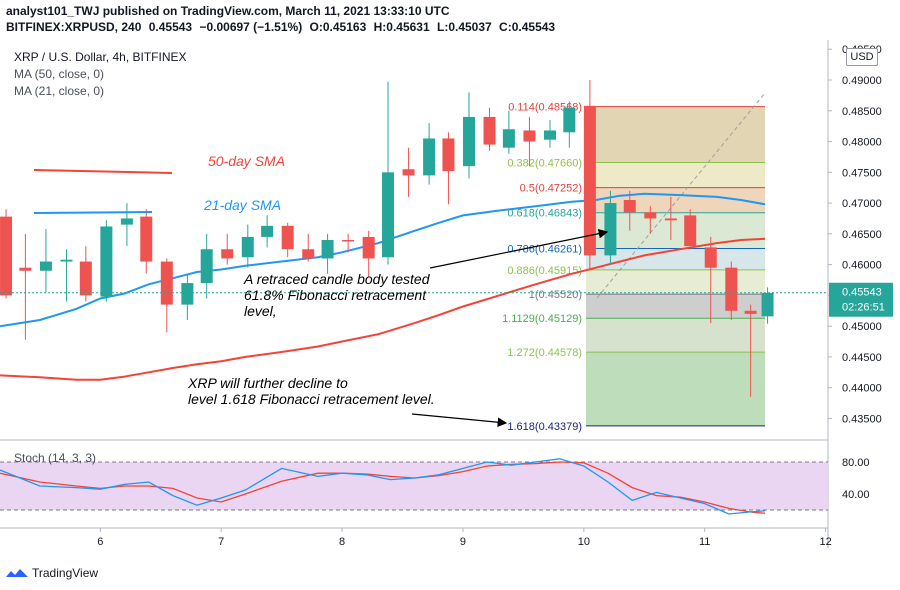 This screenshot has width=900, height=590. I want to click on fib-level-label: 0.618(0.46843), so click(544, 214).